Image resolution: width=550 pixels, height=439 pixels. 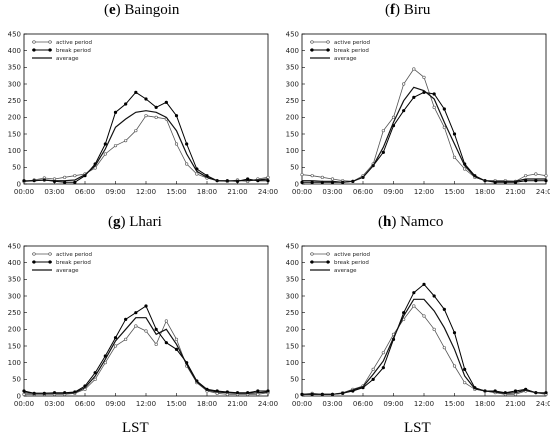 What do you see at coordinates (422, 222) in the screenshot?
I see `panel-name: Namco` at bounding box center [422, 222].